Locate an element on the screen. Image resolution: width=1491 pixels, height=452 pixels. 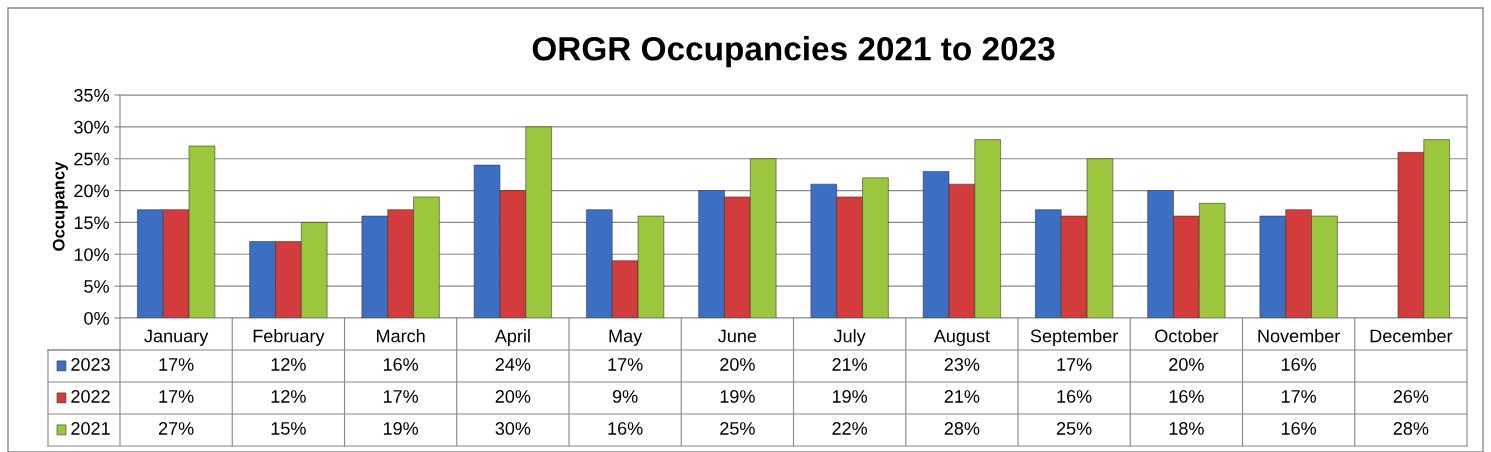
data-label: 23% is located at coordinates (962, 364).